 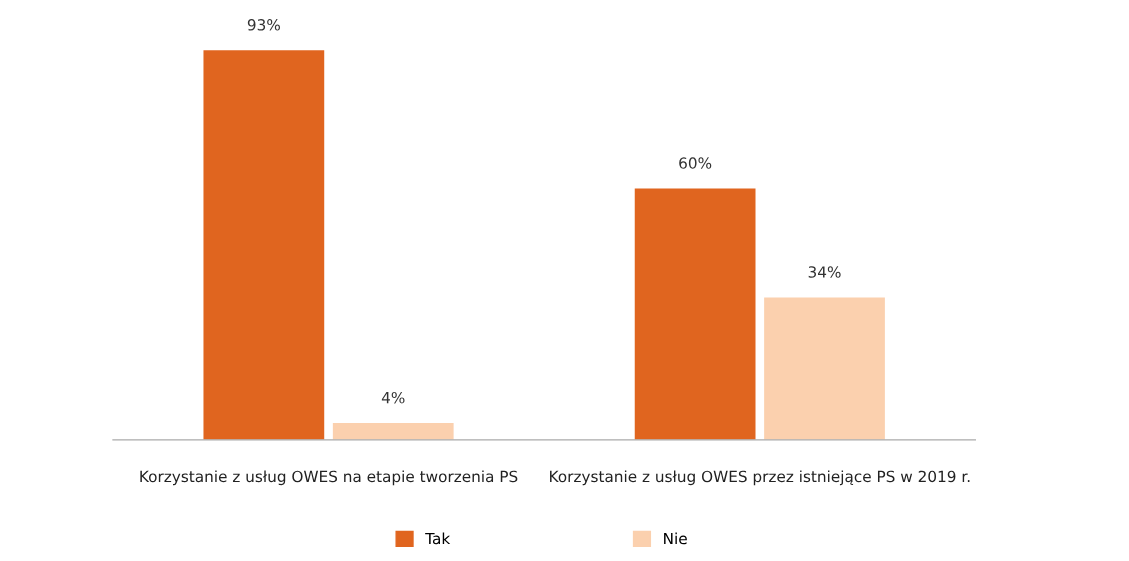 What do you see at coordinates (675, 538) in the screenshot?
I see `legend-label: Nie` at bounding box center [675, 538].